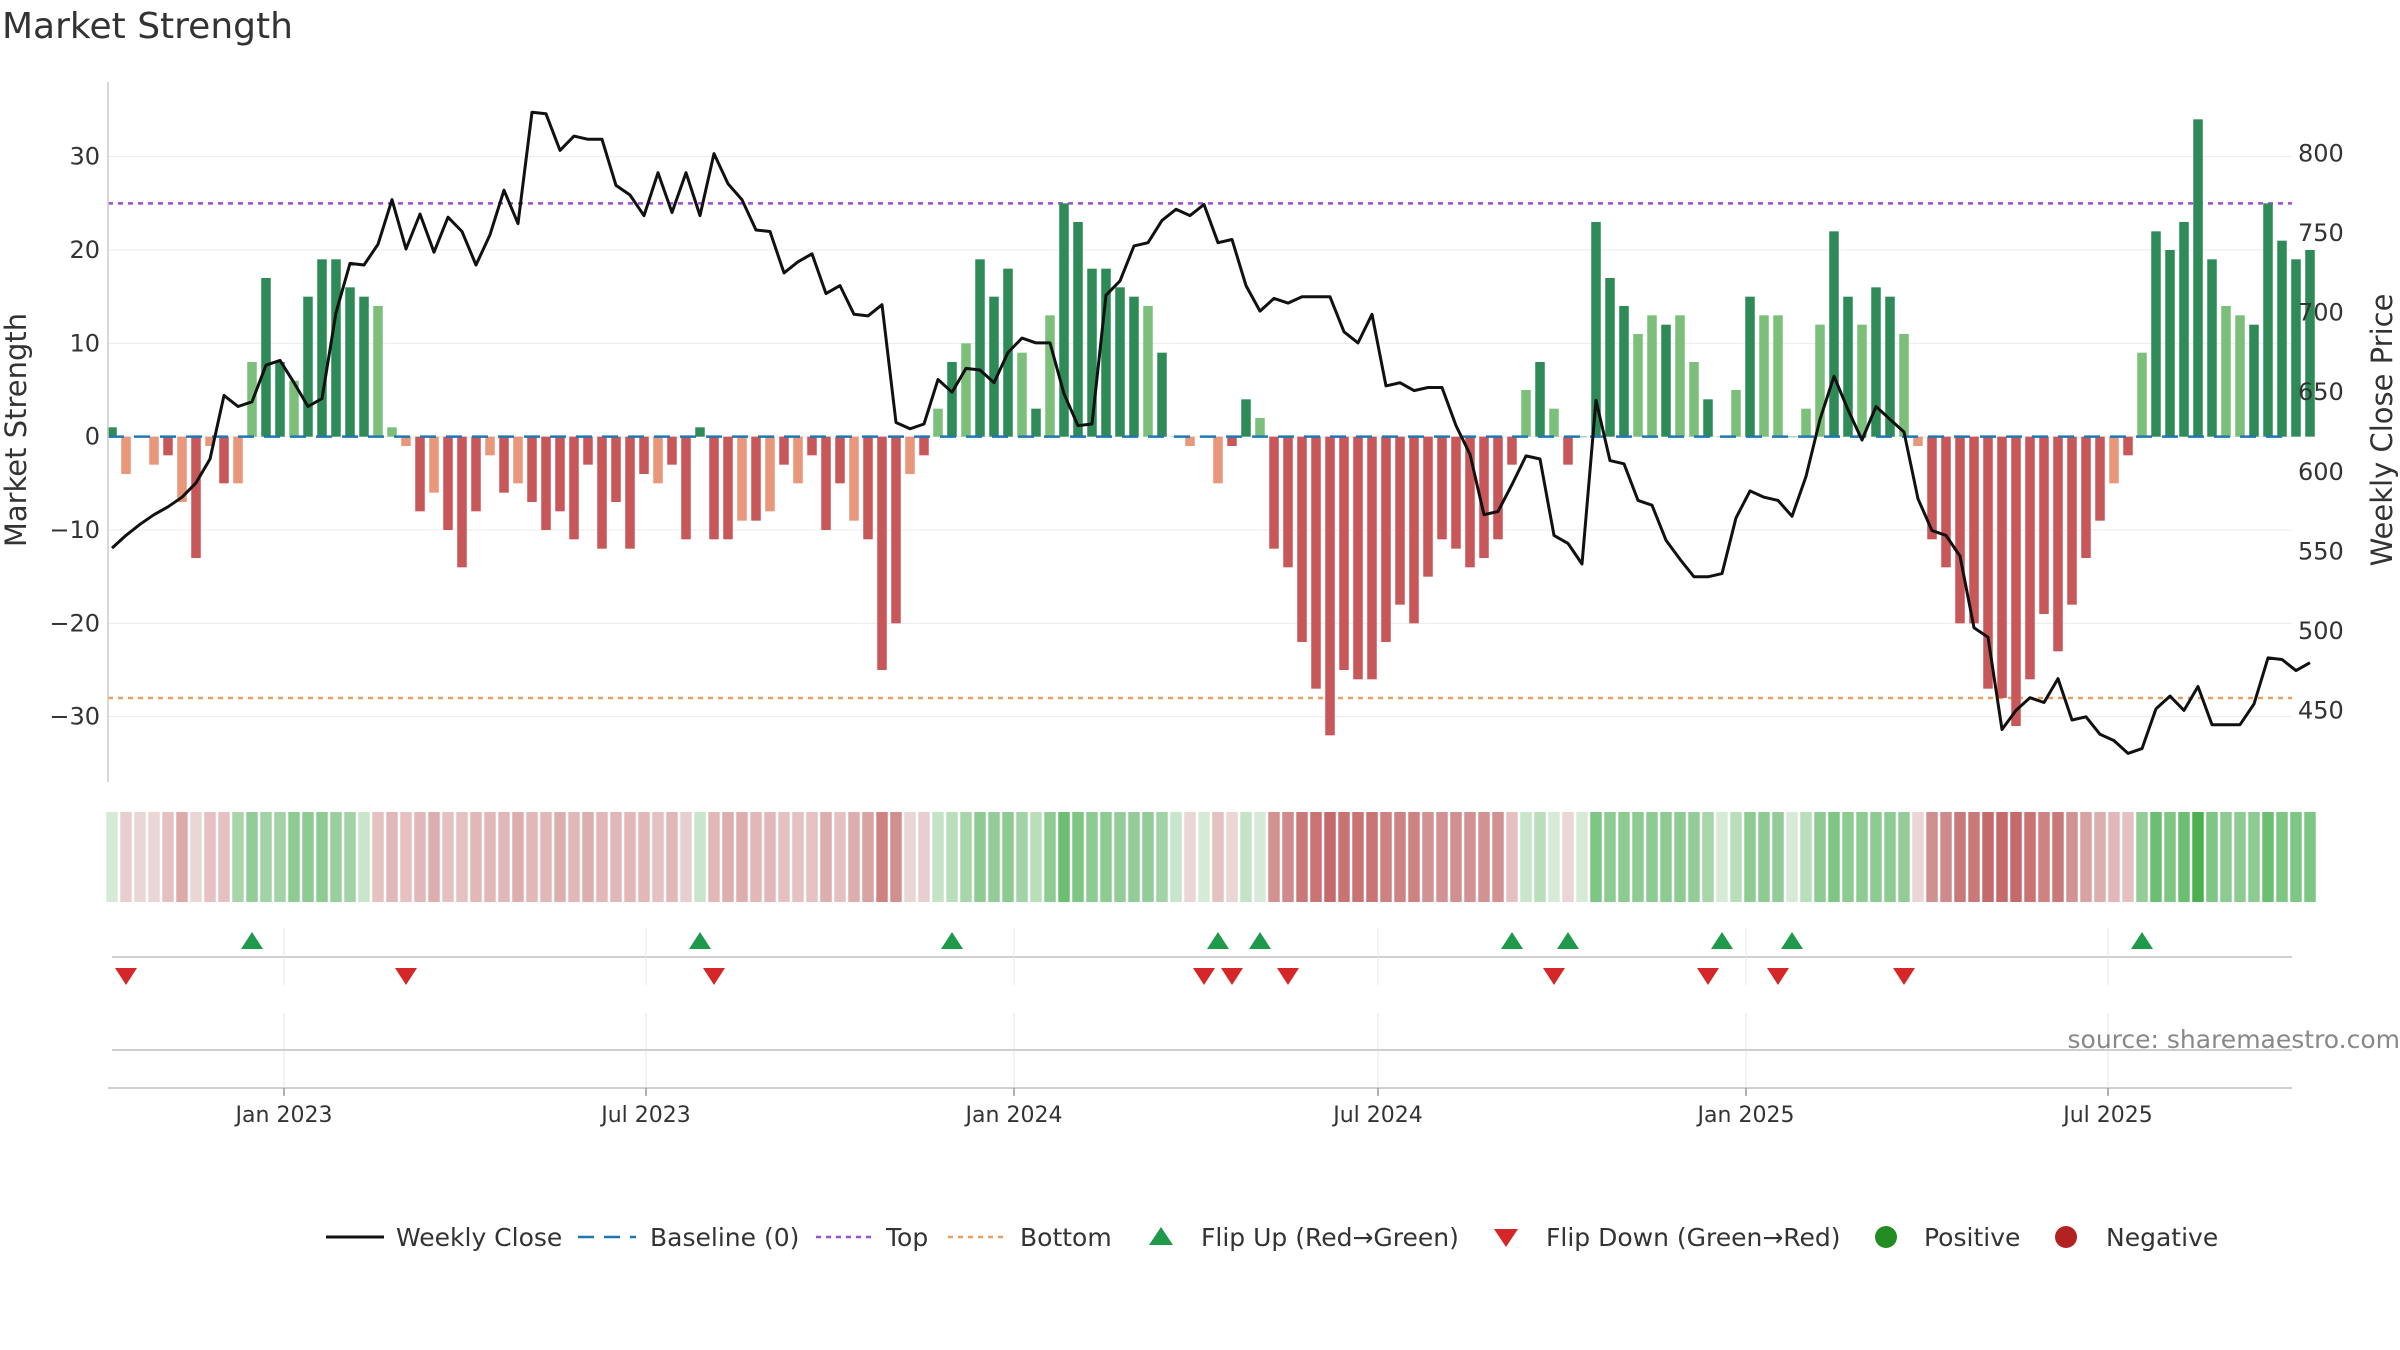 The width and height of the screenshot is (2400, 1350). Describe the element at coordinates (74, 437) in the screenshot. I see `left-y-ticks: 30 20 10 0 −10 −20 −30` at that location.